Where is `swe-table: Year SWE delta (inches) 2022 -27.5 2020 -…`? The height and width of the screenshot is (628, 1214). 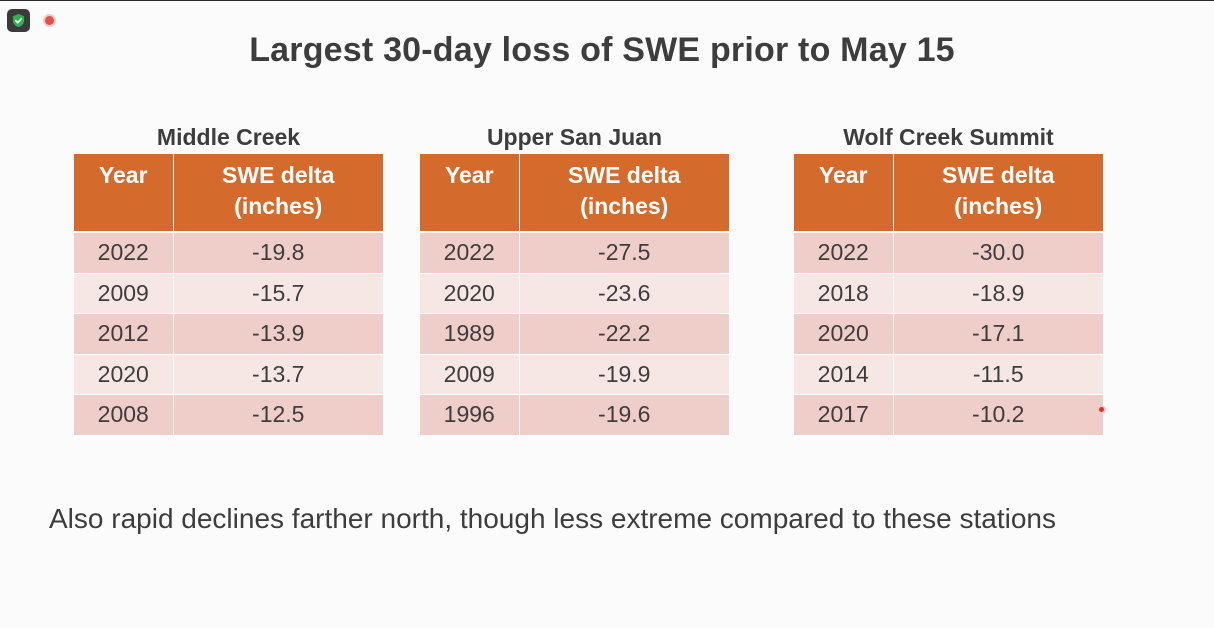 swe-table: Year SWE delta (inches) 2022 -27.5 2020 -… is located at coordinates (574, 294).